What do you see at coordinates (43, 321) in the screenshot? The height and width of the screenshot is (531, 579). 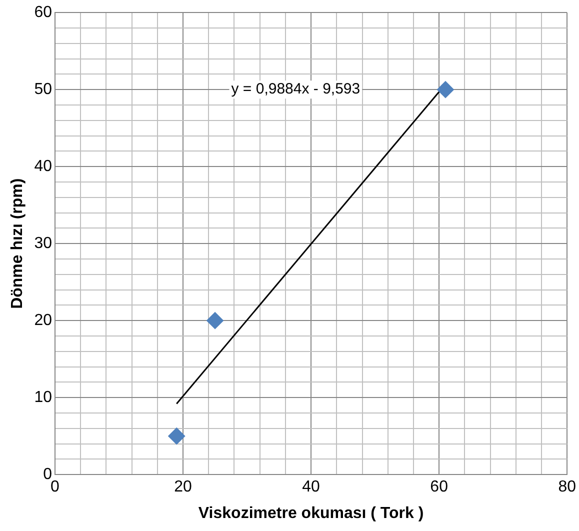 I see `y-tick-label: 20` at bounding box center [43, 321].